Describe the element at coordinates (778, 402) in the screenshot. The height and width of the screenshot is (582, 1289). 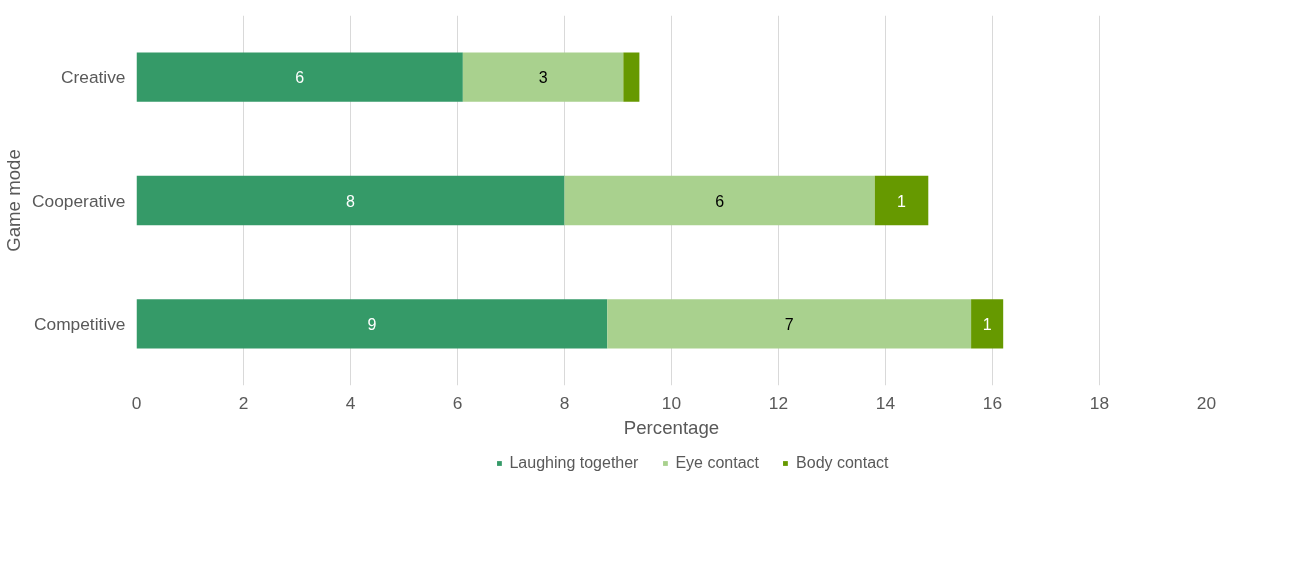
I see `x-tick-label: 12` at that location.